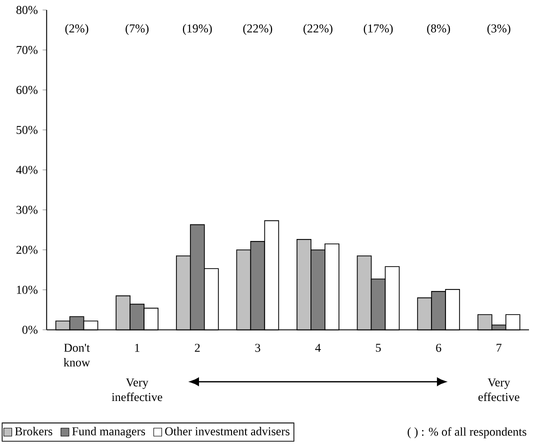 The image size is (533, 447). I want to click on y-tick-label: 60%, so click(27, 90).